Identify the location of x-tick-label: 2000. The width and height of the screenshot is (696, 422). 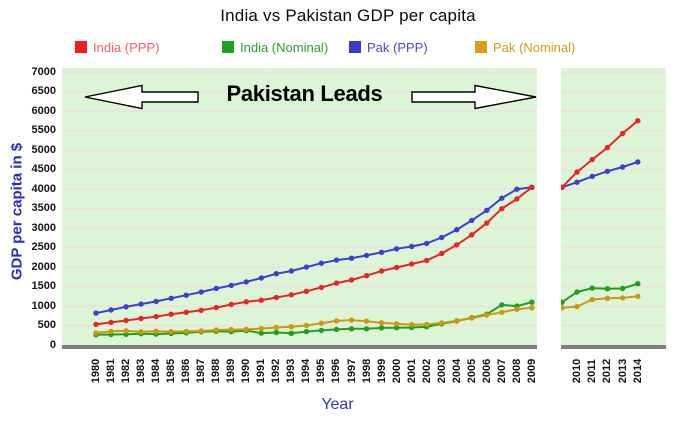
(396, 371).